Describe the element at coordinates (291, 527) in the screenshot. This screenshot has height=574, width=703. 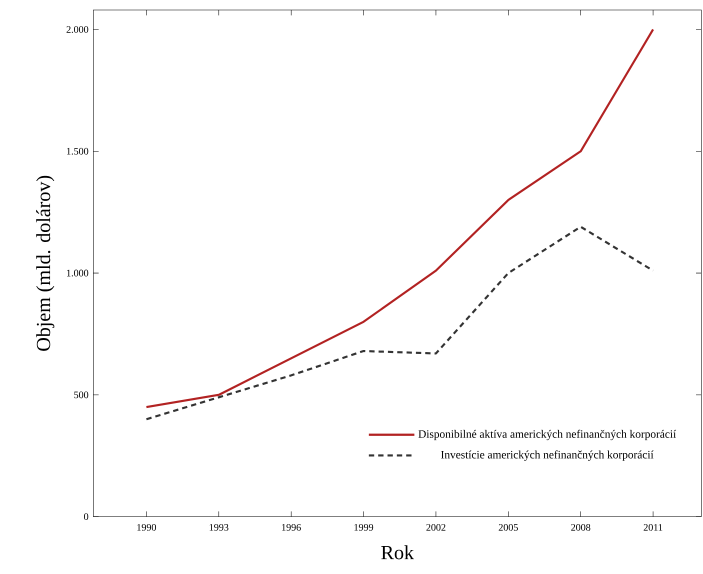
I see `x-tick-label: 1996` at that location.